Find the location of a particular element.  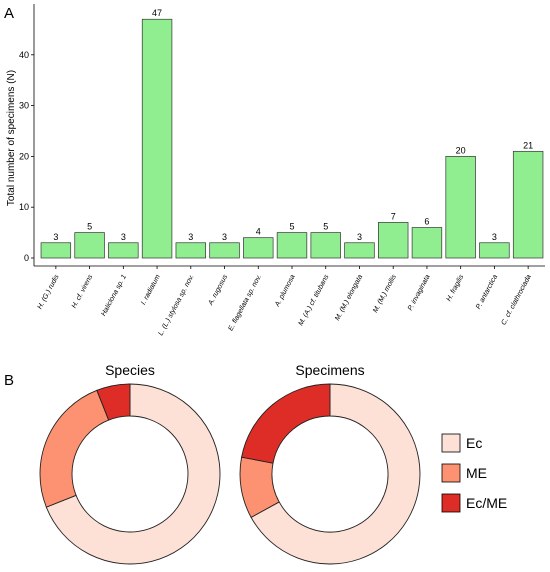

x-tick-label: A. rugosus is located at coordinates (218, 290).